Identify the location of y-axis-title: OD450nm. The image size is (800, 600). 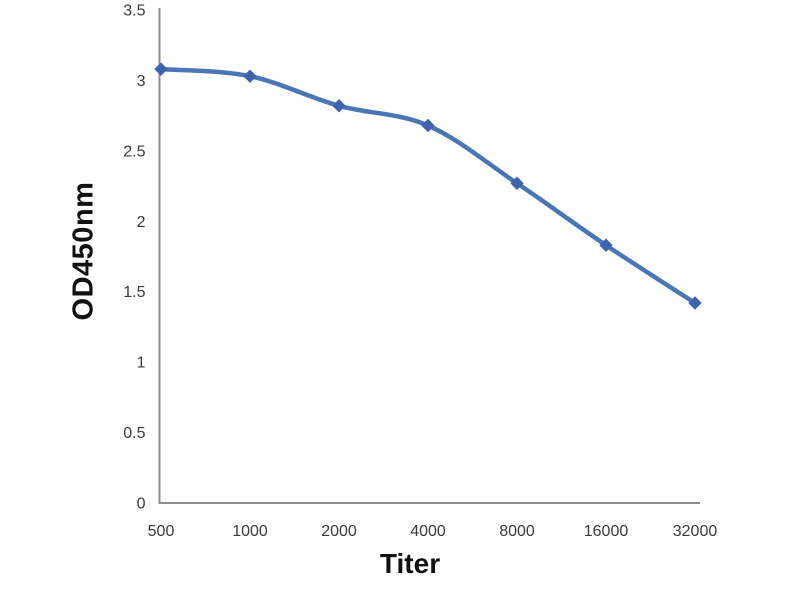
(83, 251).